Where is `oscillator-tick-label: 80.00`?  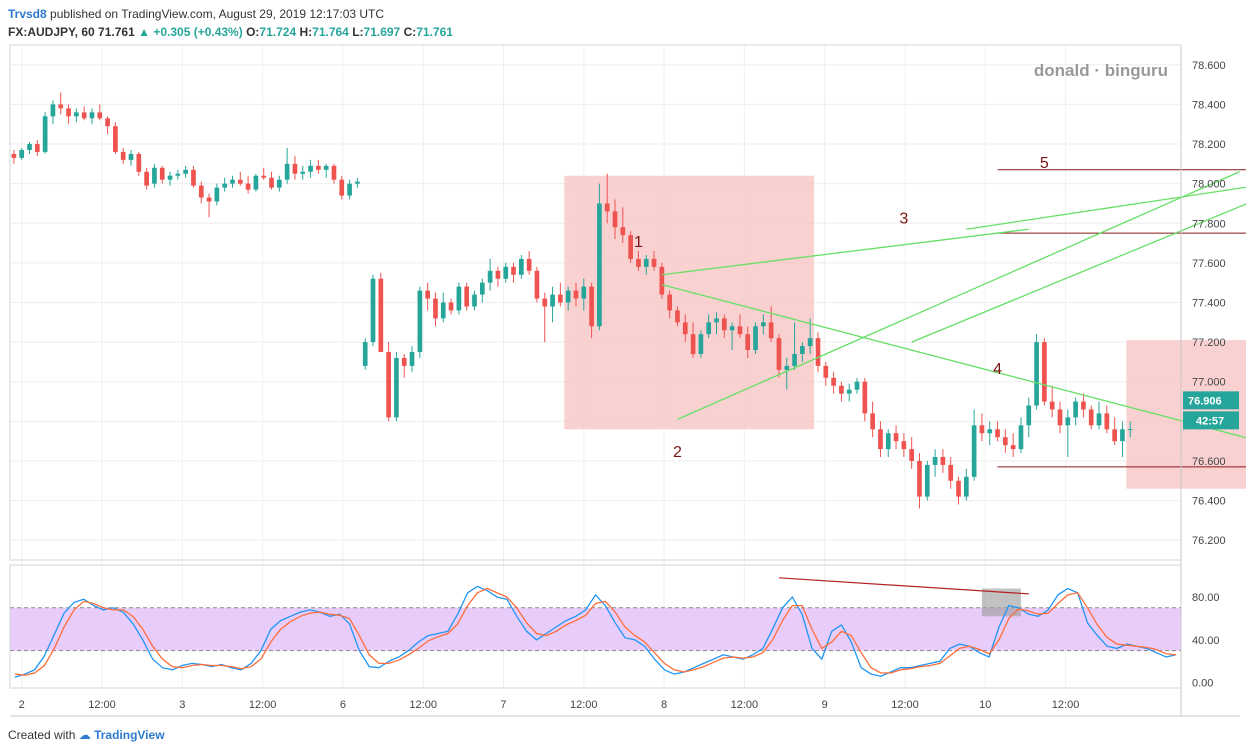 oscillator-tick-label: 80.00 is located at coordinates (1206, 598).